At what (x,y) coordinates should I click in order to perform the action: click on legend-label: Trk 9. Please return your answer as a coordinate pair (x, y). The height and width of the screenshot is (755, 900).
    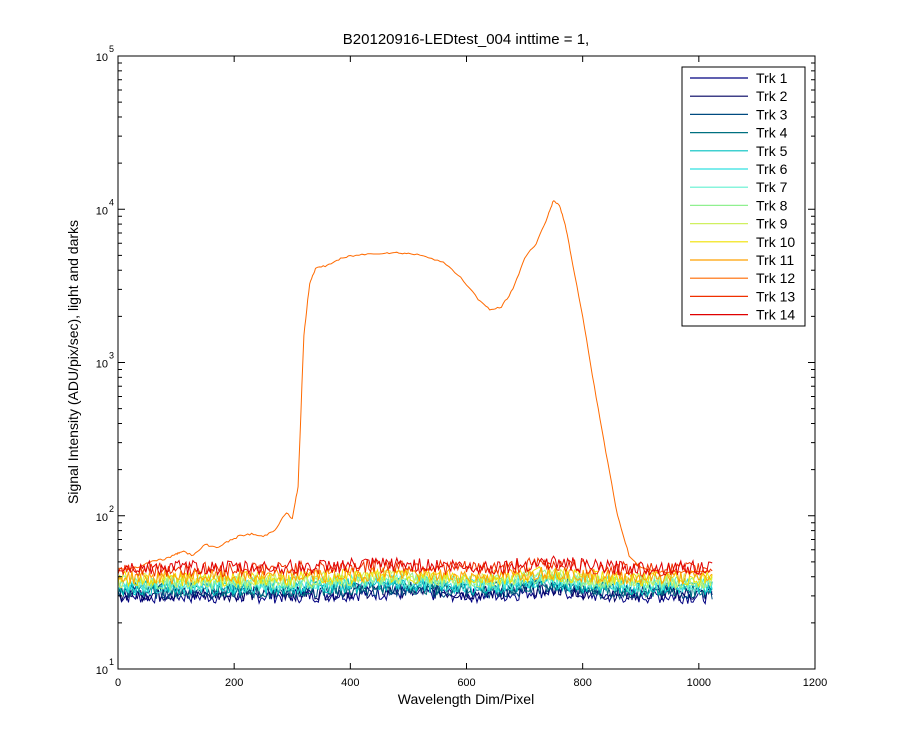
    Looking at the image, I should click on (772, 224).